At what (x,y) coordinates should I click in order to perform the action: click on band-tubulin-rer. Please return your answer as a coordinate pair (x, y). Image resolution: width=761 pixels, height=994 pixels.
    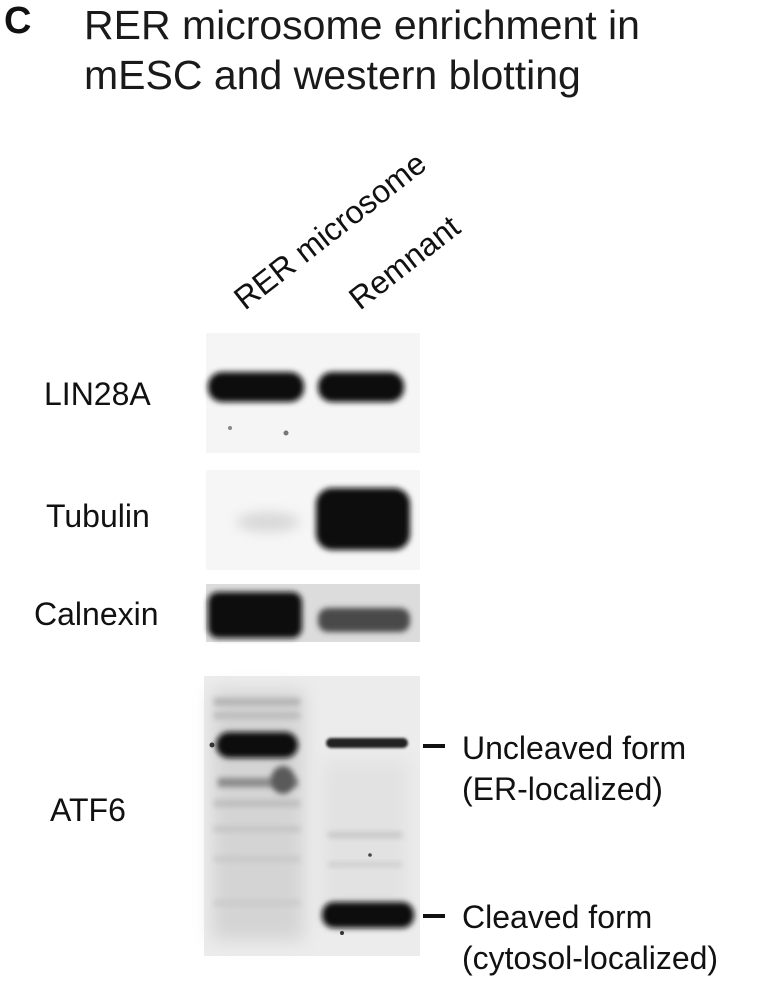
    Looking at the image, I should click on (268, 522).